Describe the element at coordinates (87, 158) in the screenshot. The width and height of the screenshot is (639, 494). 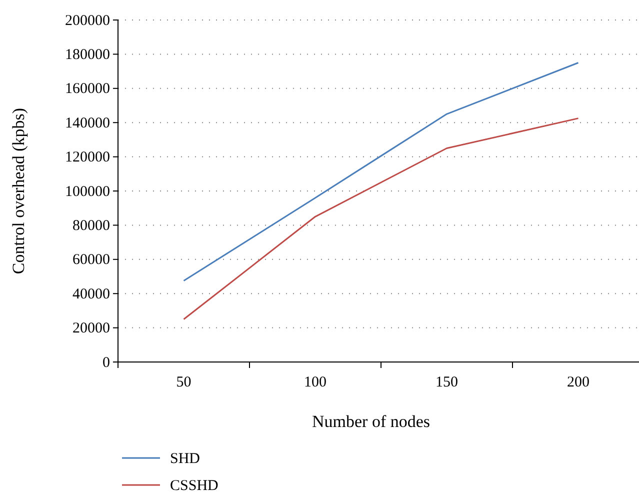
I see `y-tick-label: 120000` at that location.